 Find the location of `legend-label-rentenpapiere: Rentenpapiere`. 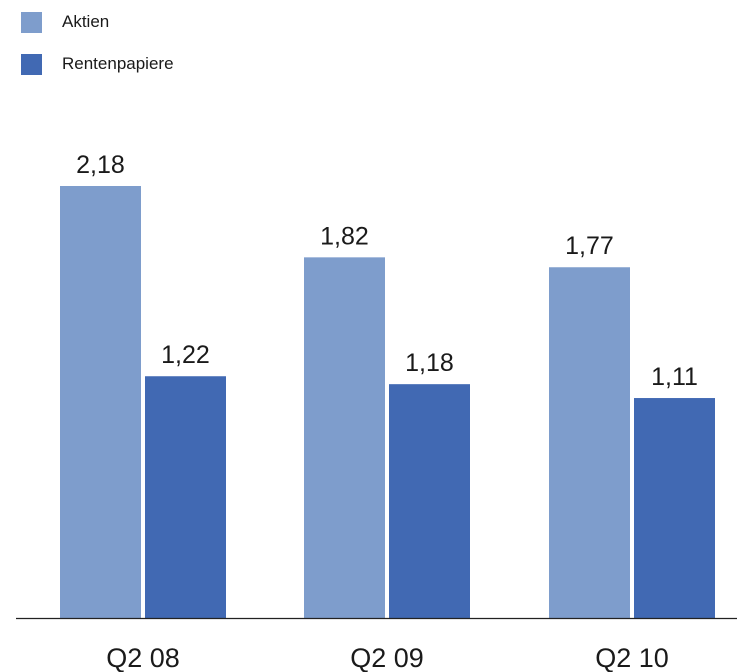

legend-label-rentenpapiere: Rentenpapiere is located at coordinates (118, 63).